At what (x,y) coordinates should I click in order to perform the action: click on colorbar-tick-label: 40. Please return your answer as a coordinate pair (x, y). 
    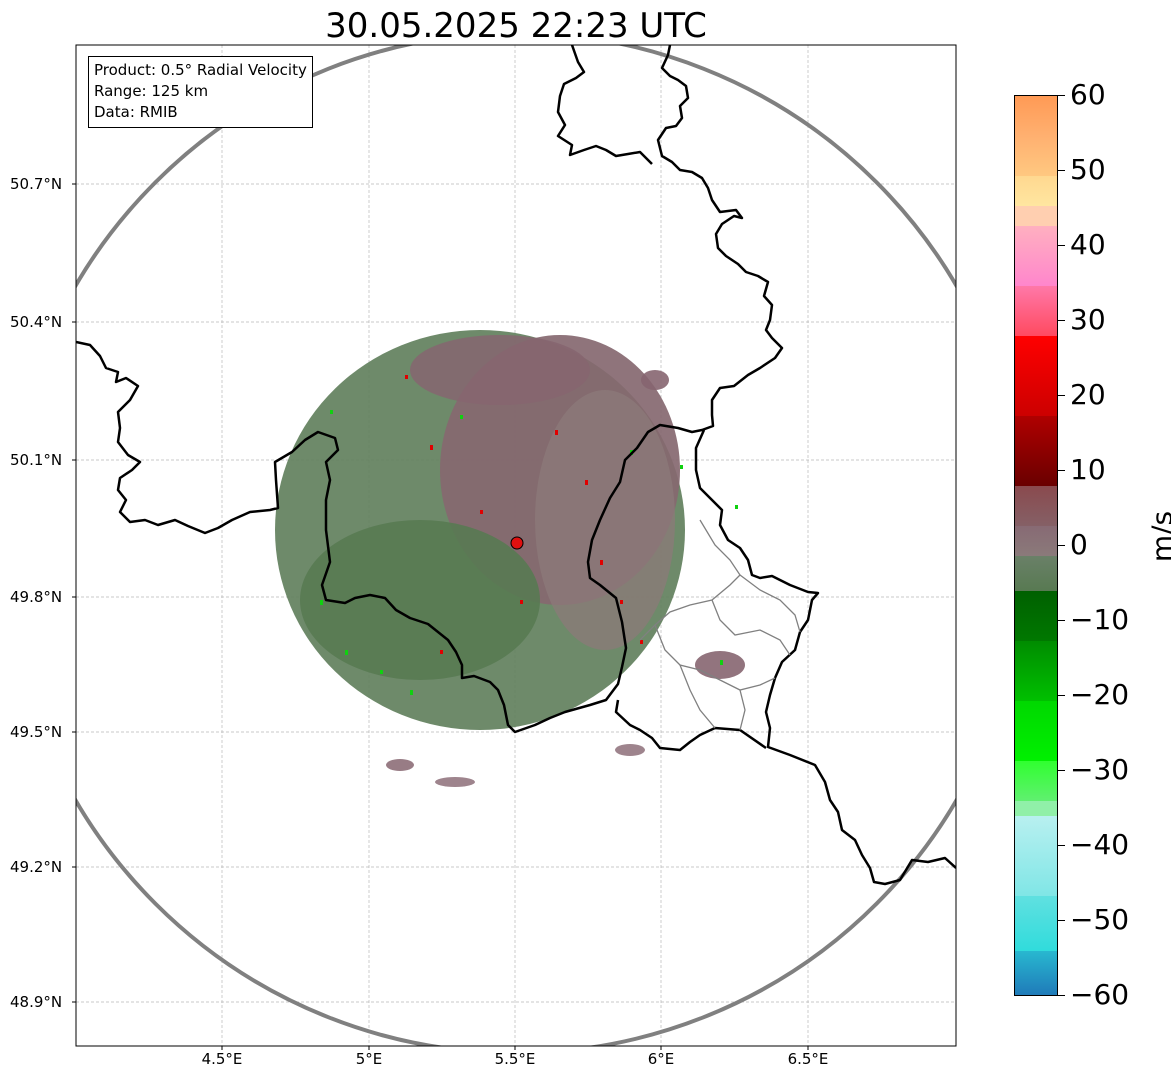
    Looking at the image, I should click on (1088, 244).